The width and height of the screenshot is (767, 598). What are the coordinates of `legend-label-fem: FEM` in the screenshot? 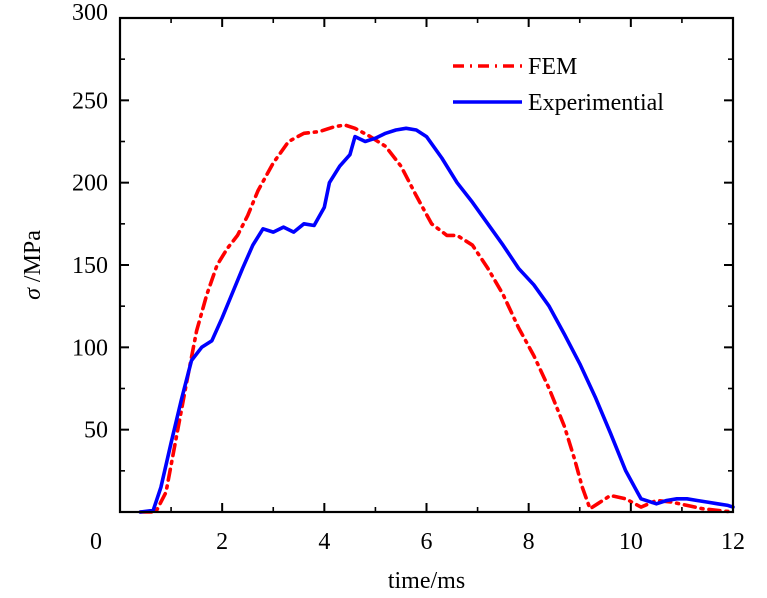 It's located at (552, 67).